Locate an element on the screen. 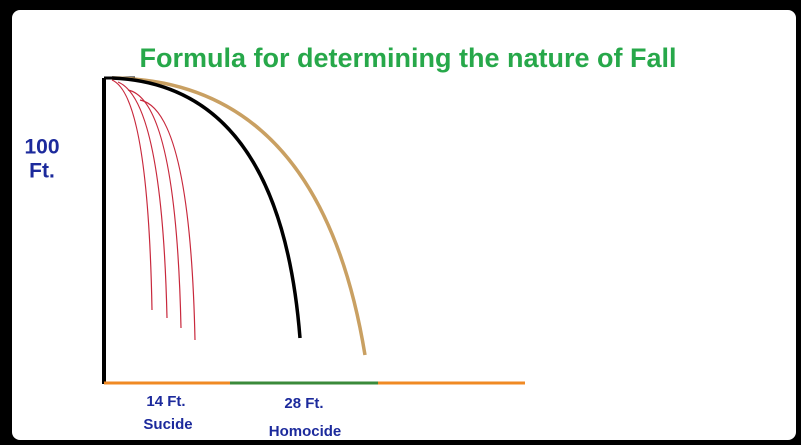 This screenshot has height=445, width=801. homicide-curve is located at coordinates (206, 207).